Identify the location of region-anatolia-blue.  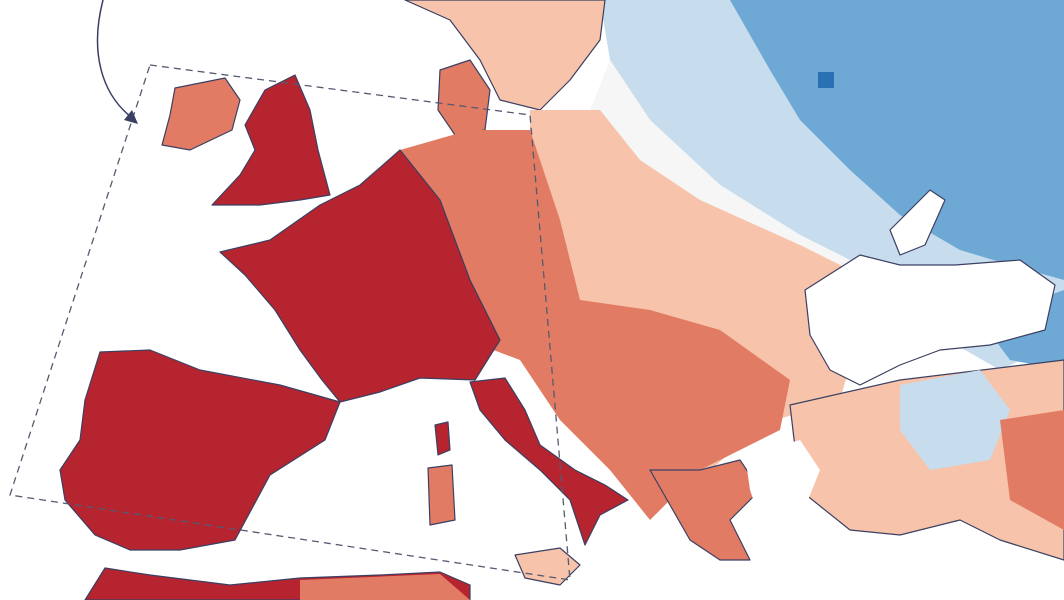
(955, 420).